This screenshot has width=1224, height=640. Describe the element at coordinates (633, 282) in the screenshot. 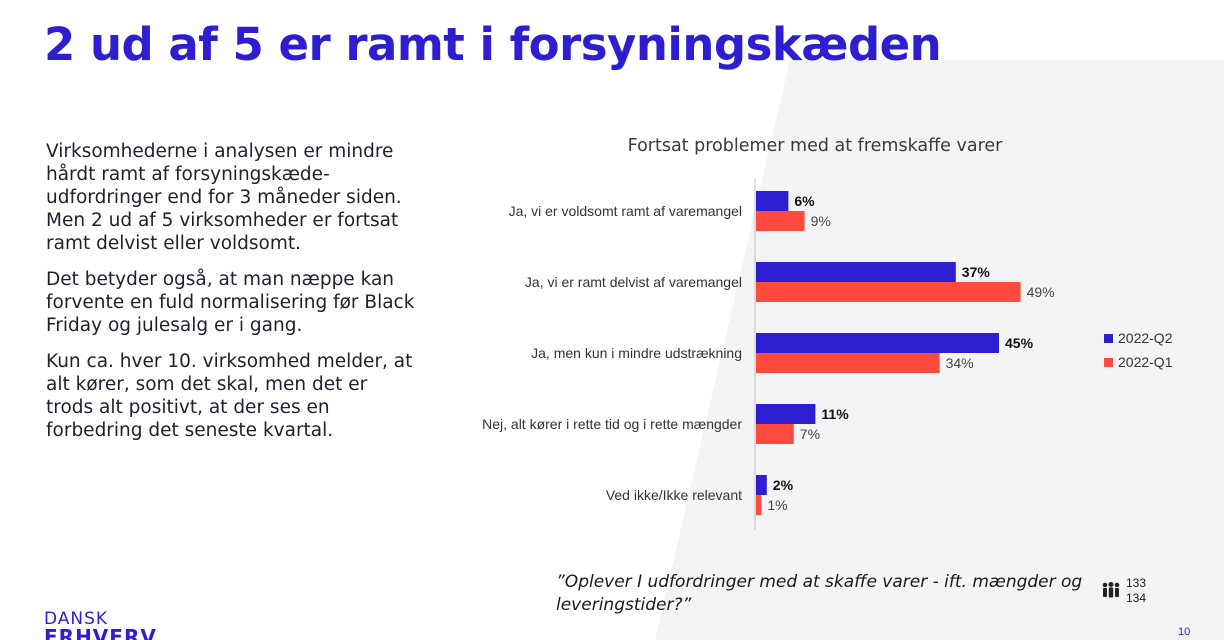

I see `category-label: Ja, vi er ramt delvist af varemangel` at that location.